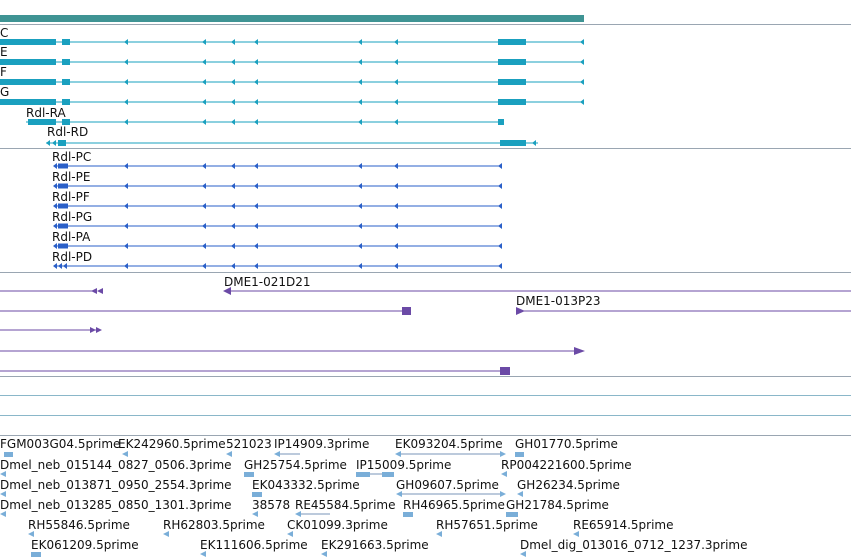  Describe the element at coordinates (683, 304) in the screenshot. I see `clone-feature: DME1-013P23` at that location.